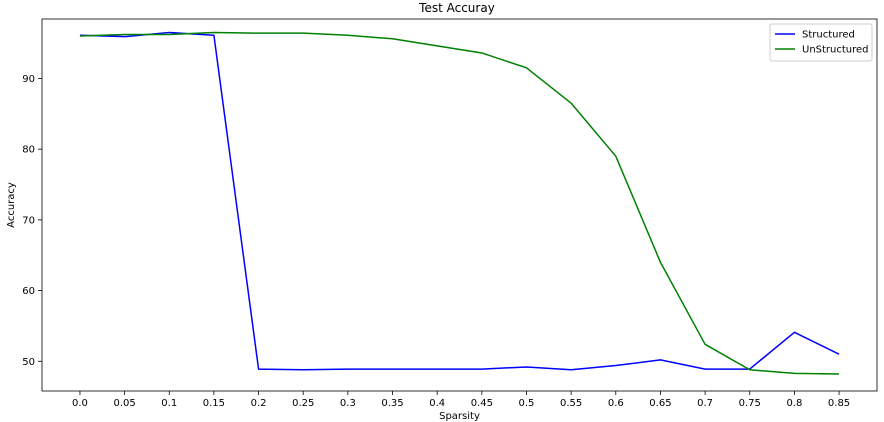 The image size is (884, 422). I want to click on x-tick-label: 0.0, so click(80, 403).